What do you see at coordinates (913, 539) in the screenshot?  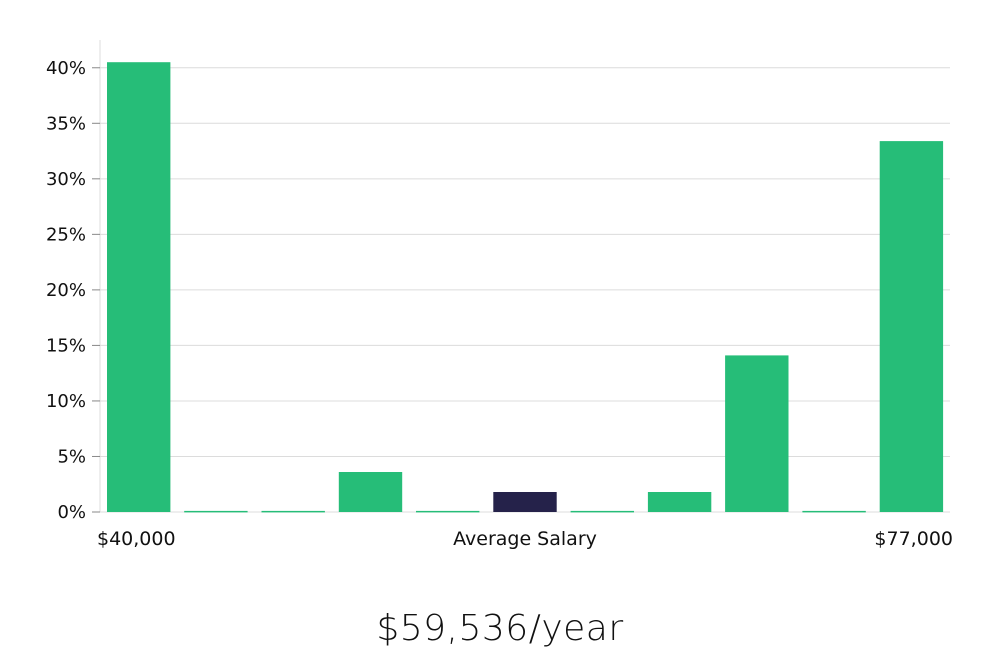 I see `x-axis-max-label: $77,000` at bounding box center [913, 539].